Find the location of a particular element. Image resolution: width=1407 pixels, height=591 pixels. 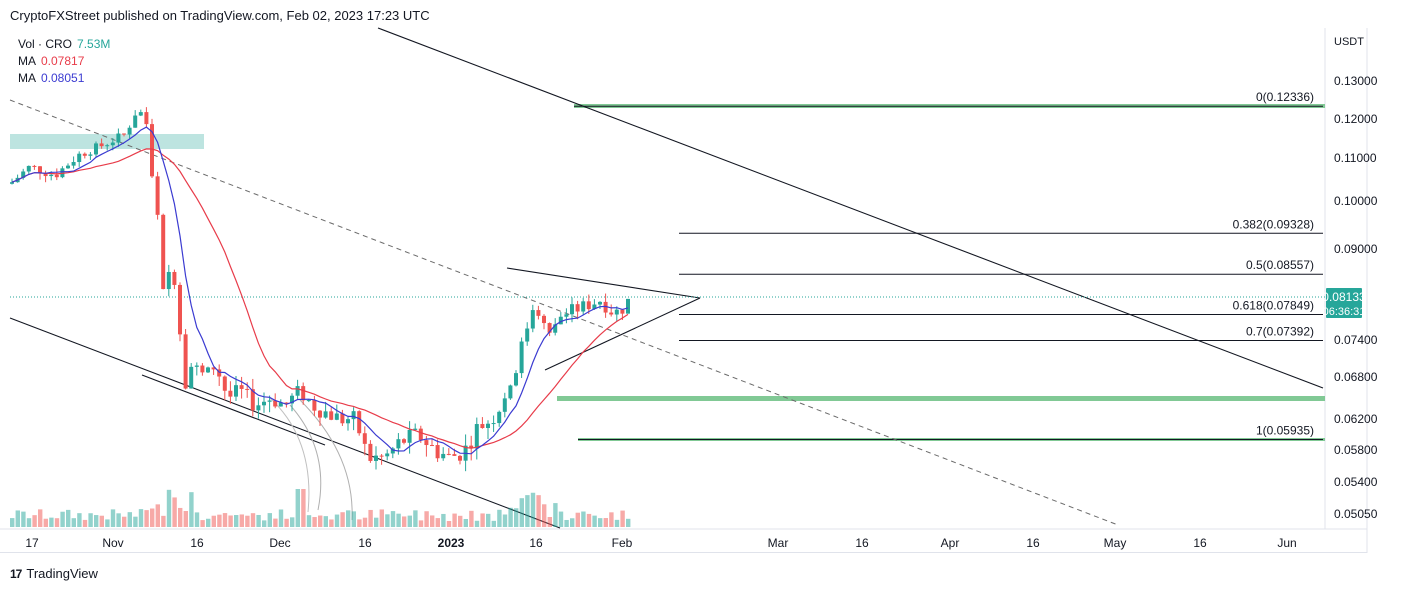

legend-volume: Vol · CRO 7.53M is located at coordinates (66, 44).